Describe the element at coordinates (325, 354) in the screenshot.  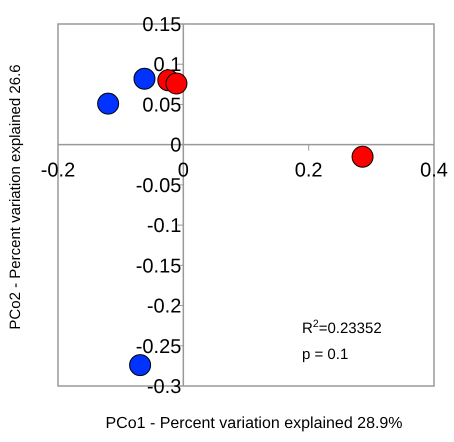
I see `annotation: p = 0.1` at that location.